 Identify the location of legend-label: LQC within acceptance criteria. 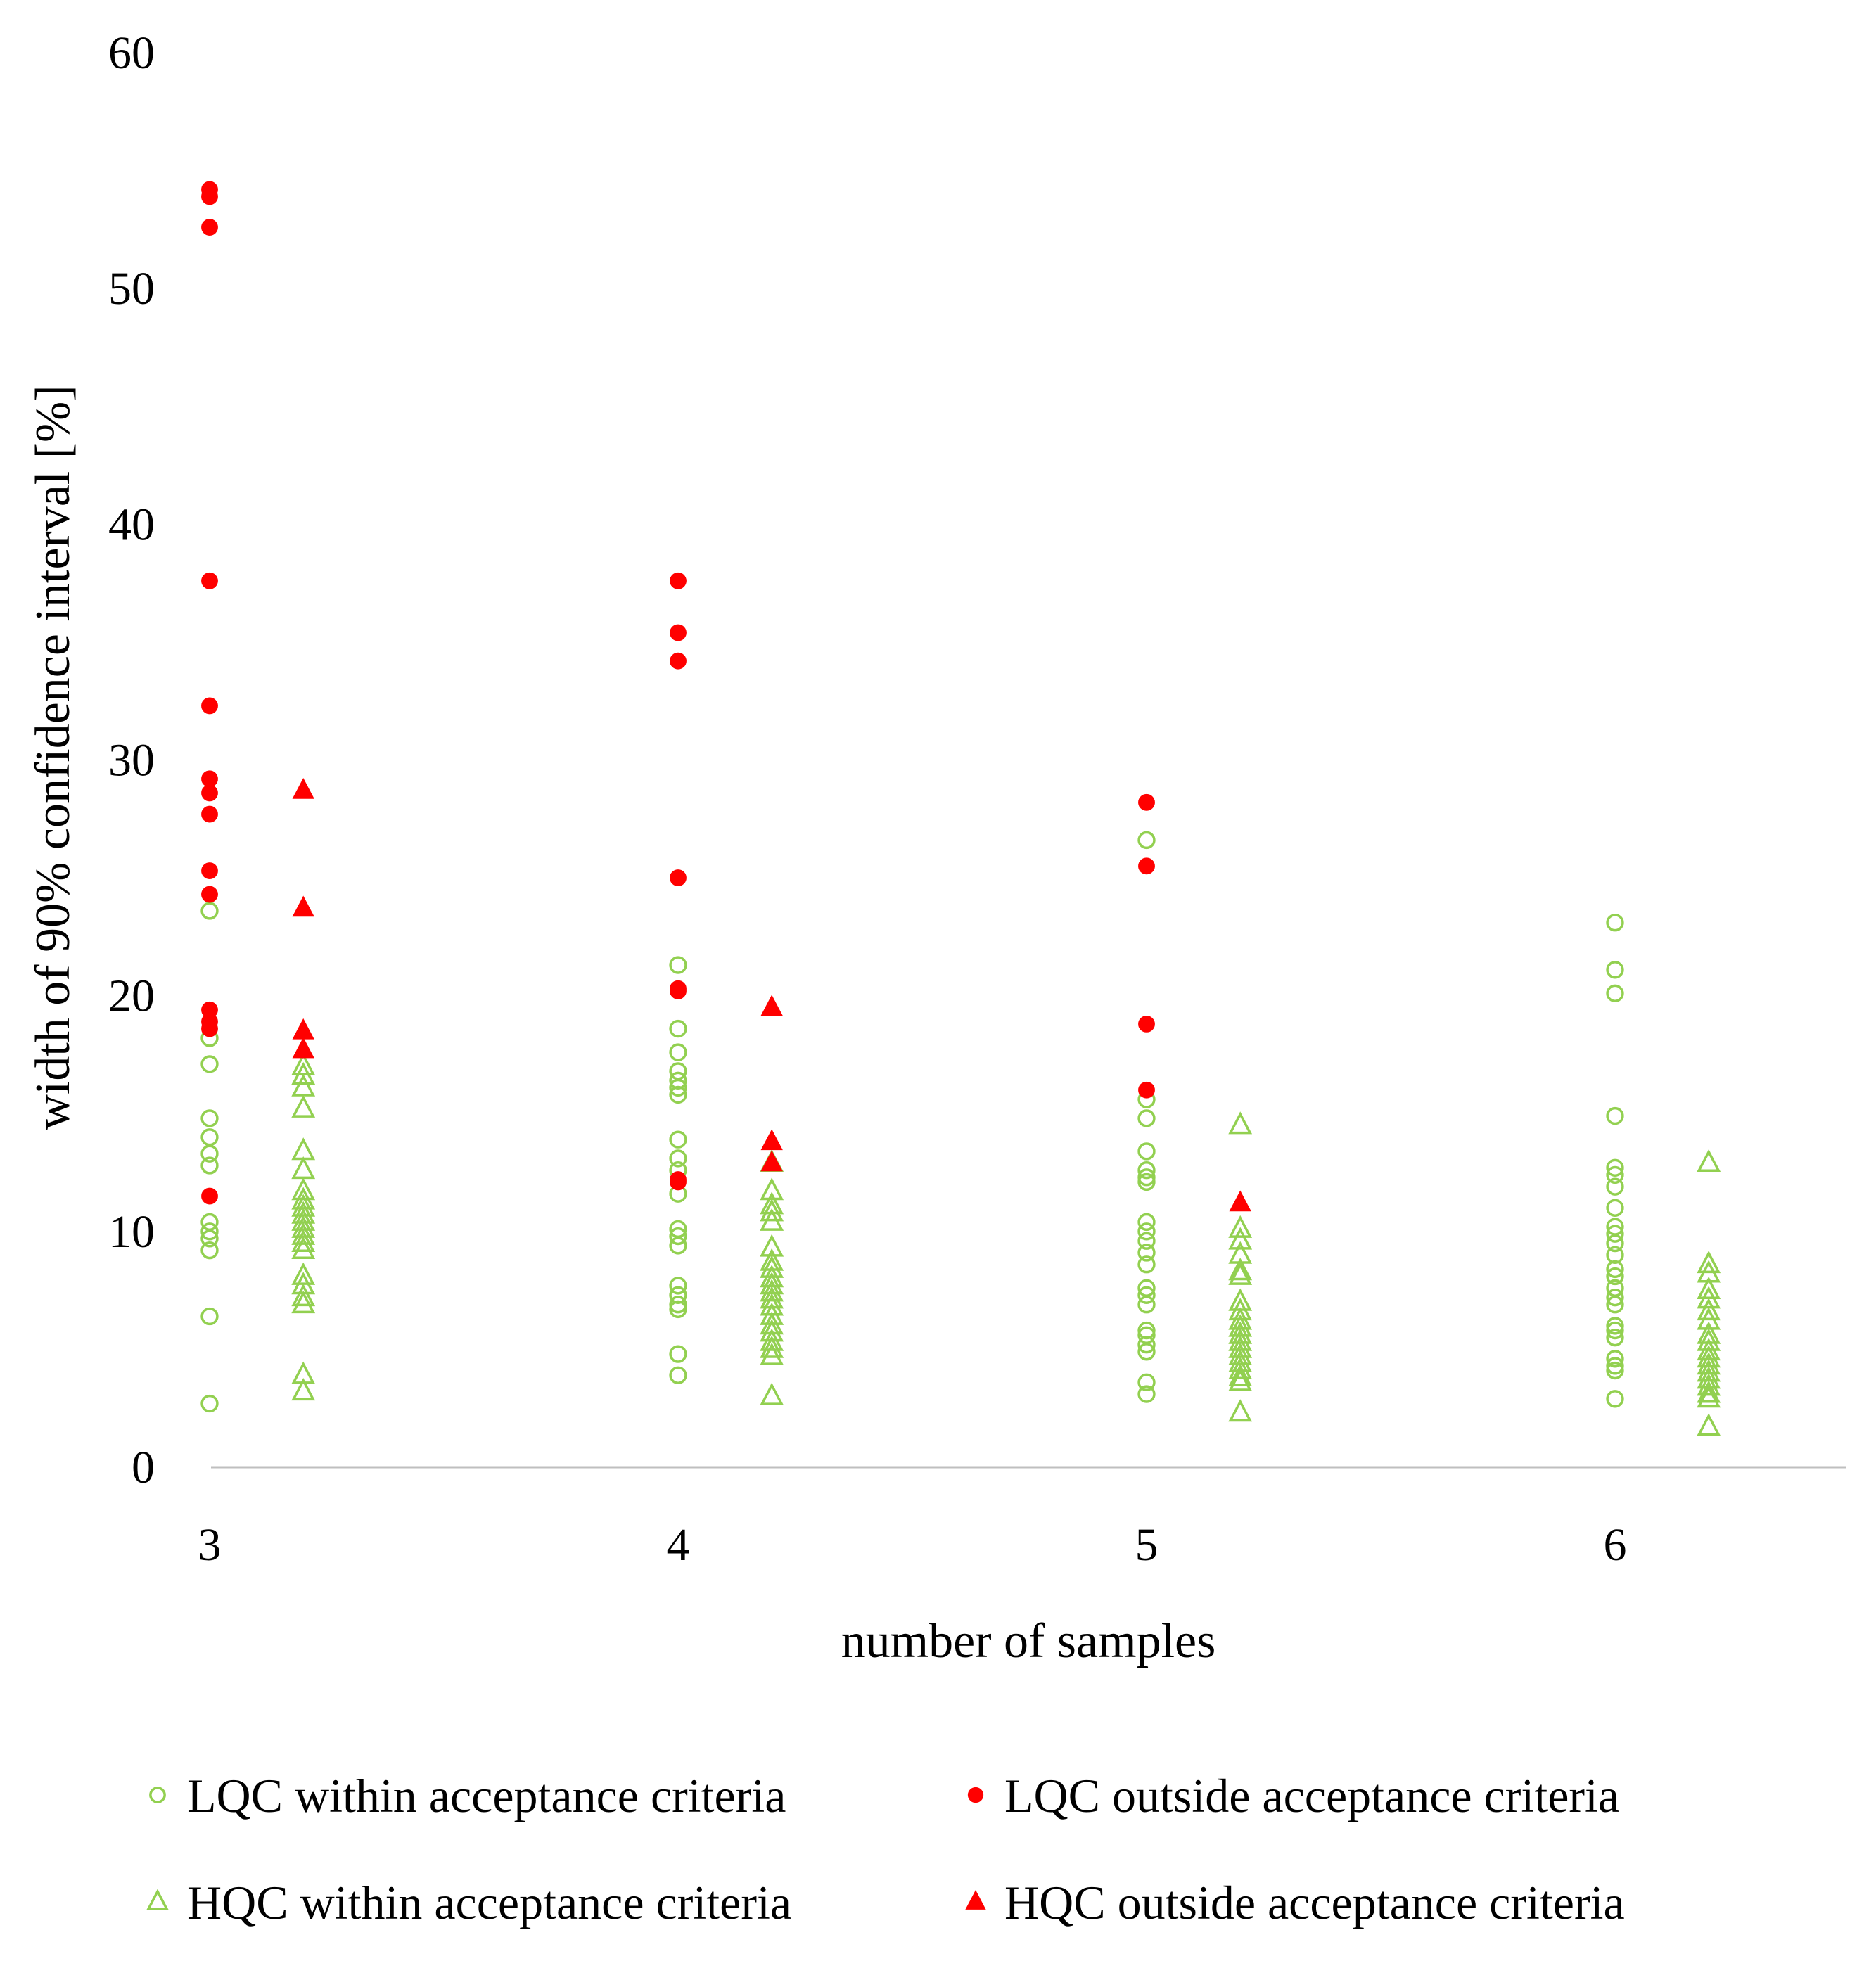
(486, 1795).